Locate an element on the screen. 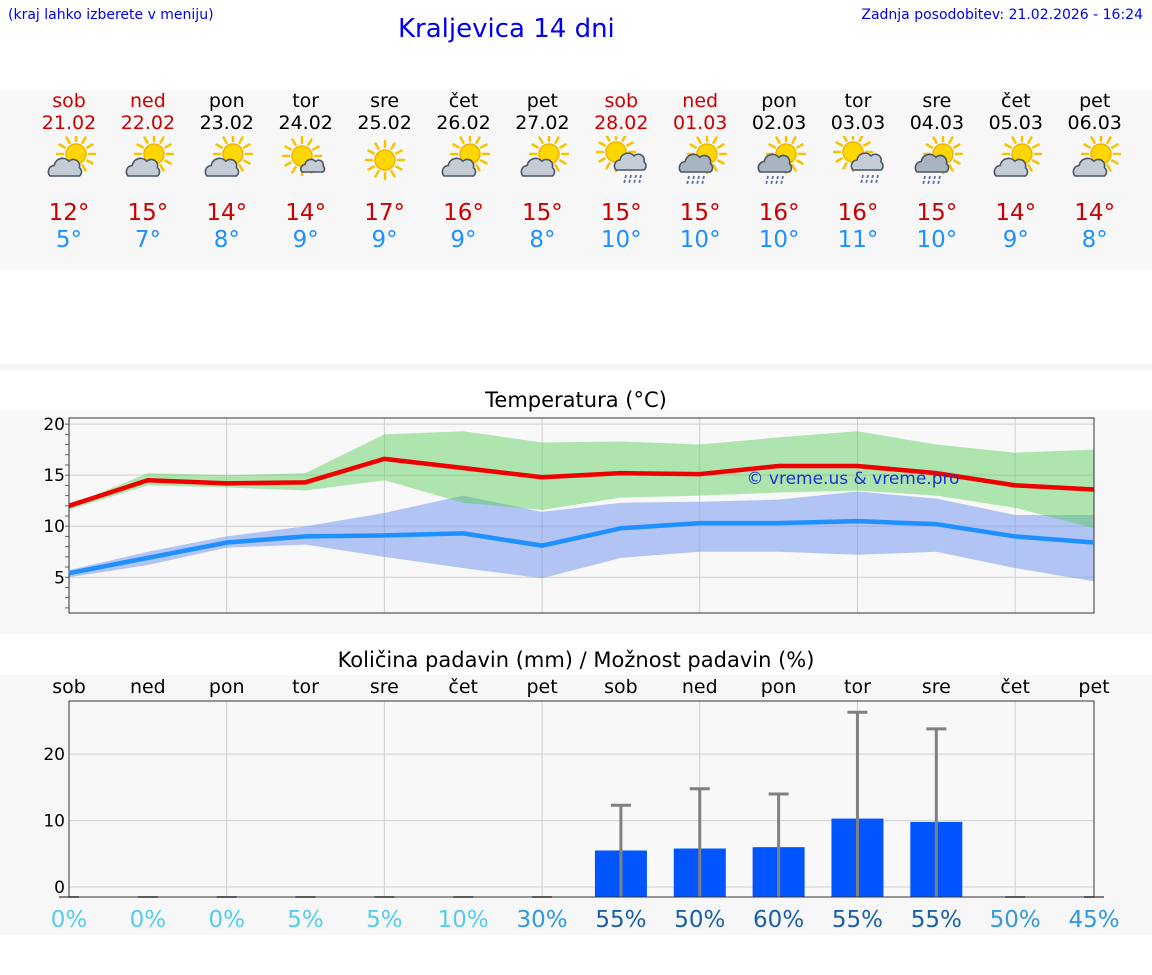 The width and height of the screenshot is (1152, 975). precip-chance-label: 5% is located at coordinates (384, 920).